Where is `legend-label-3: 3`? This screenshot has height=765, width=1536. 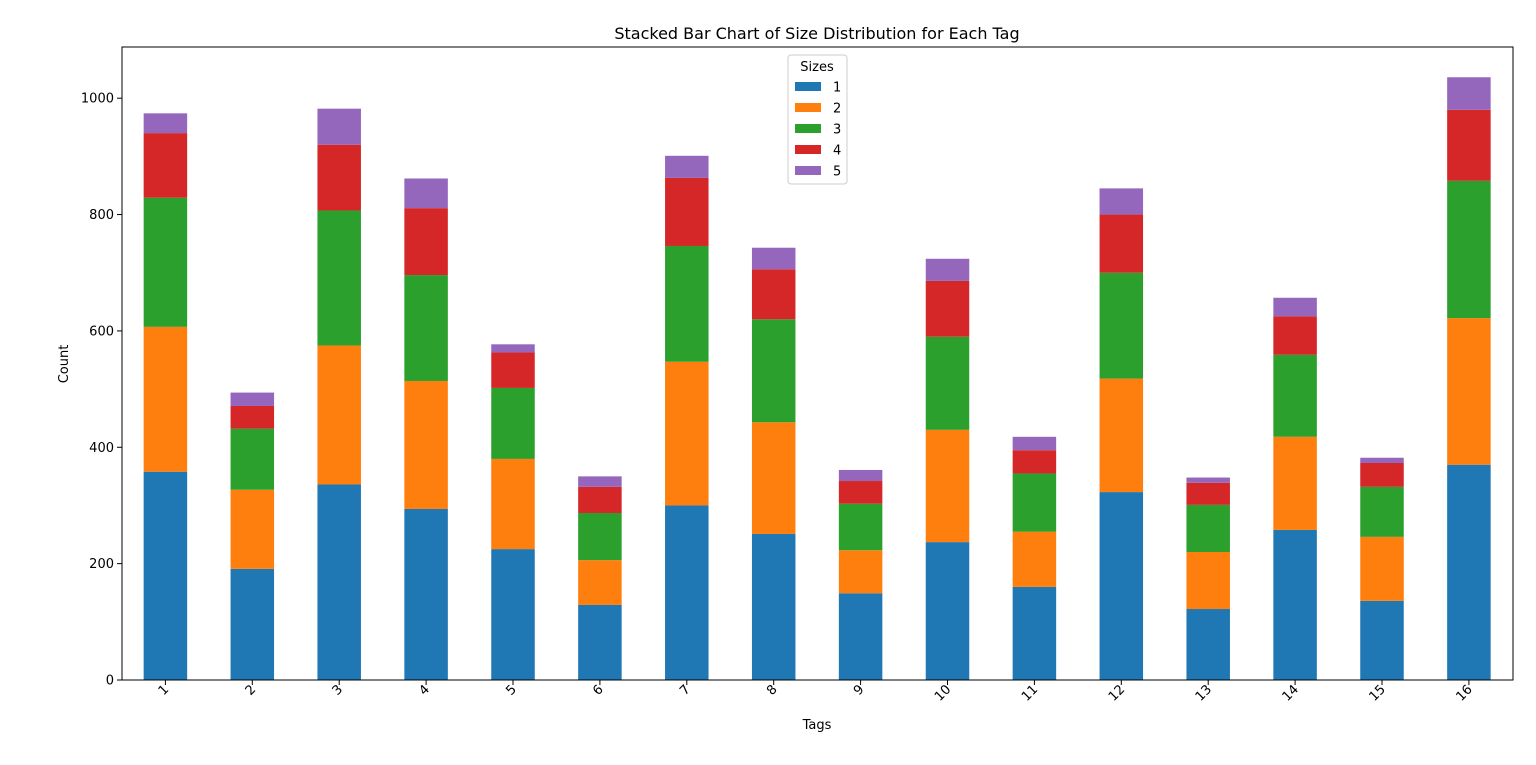
legend-label-3: 3 is located at coordinates (837, 130).